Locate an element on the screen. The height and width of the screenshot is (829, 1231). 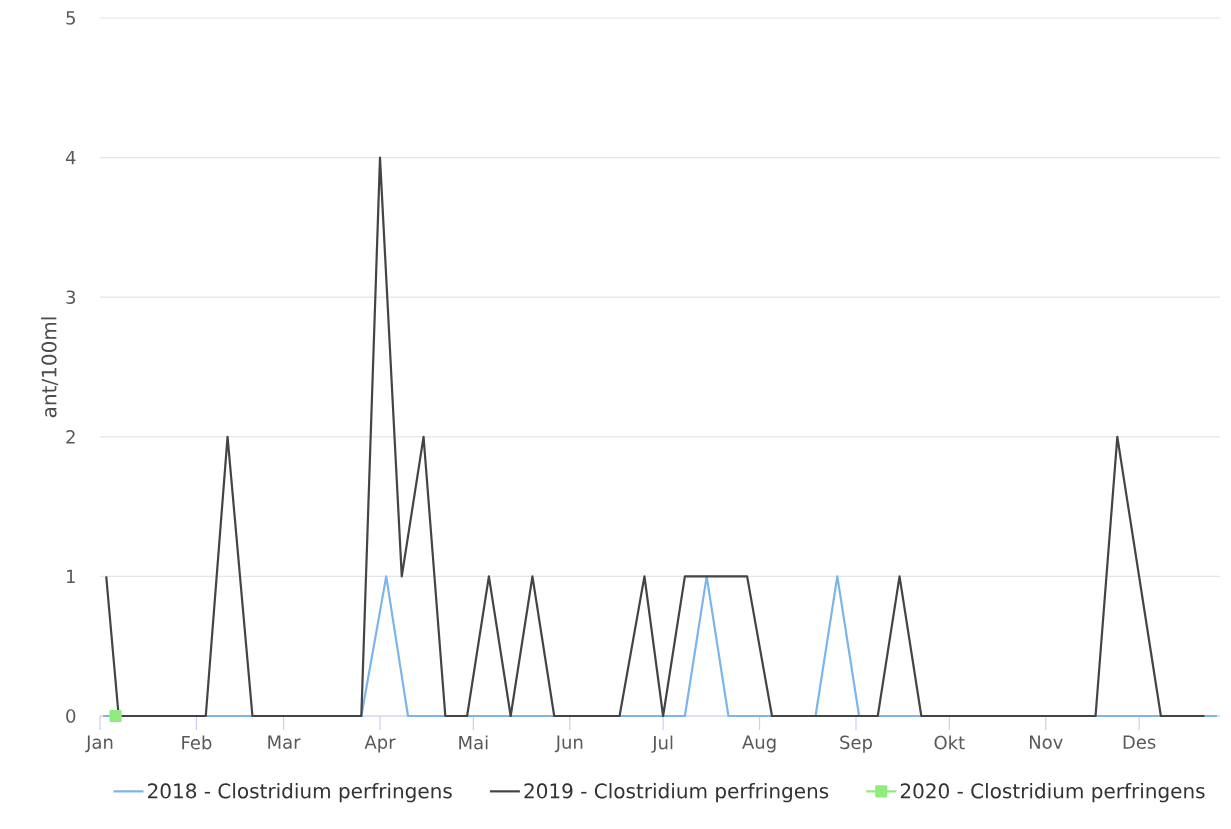
x-tick-label: Sep is located at coordinates (856, 744).